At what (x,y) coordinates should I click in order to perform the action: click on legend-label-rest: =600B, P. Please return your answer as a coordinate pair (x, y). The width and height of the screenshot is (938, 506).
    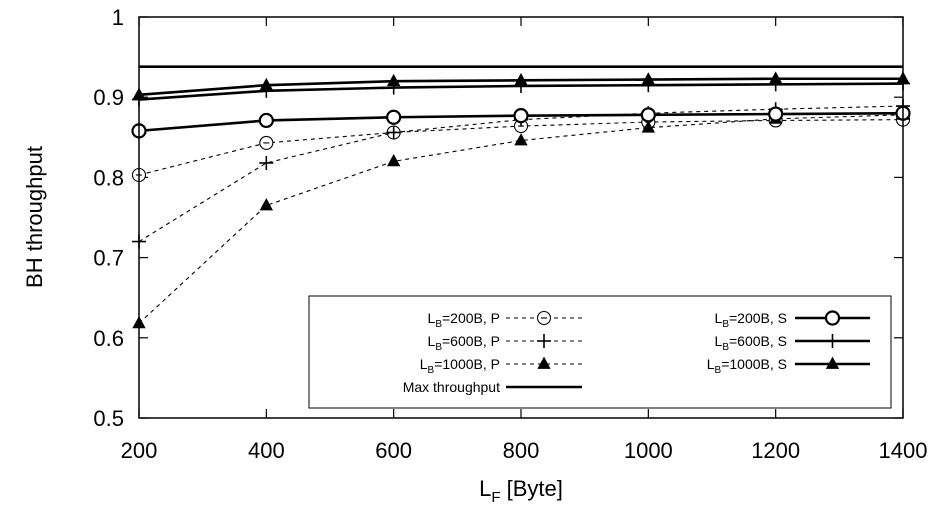
    Looking at the image, I should click on (471, 341).